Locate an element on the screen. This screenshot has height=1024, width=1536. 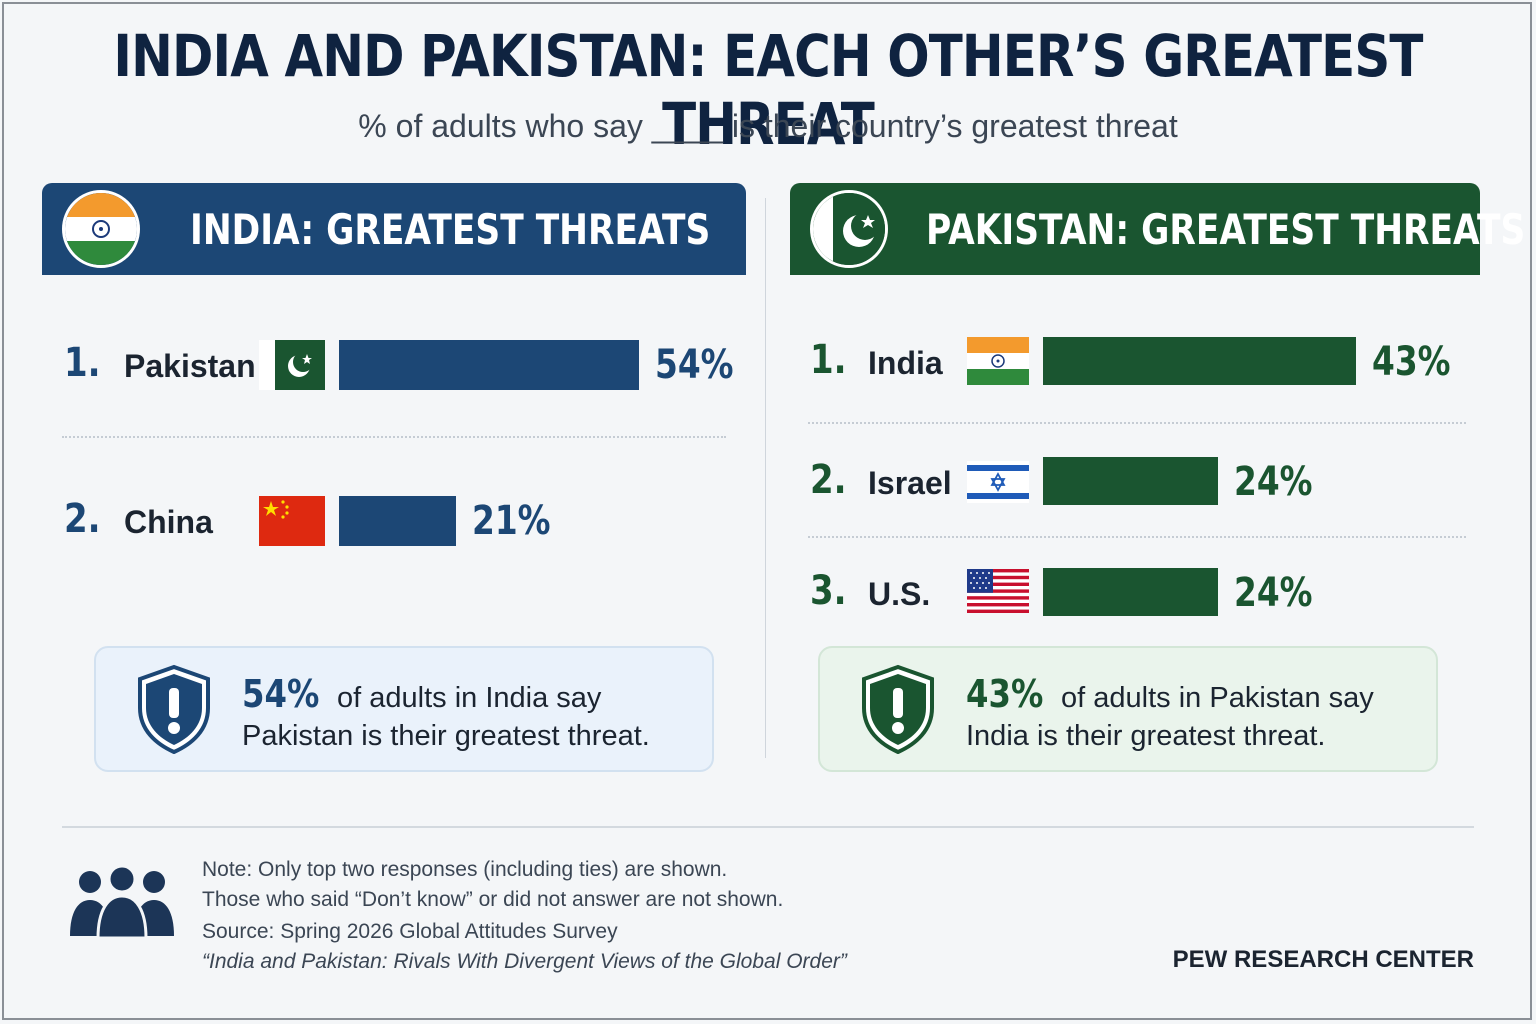
callout-line-1: 43% of adults in Pakistan say is located at coordinates (1170, 694).